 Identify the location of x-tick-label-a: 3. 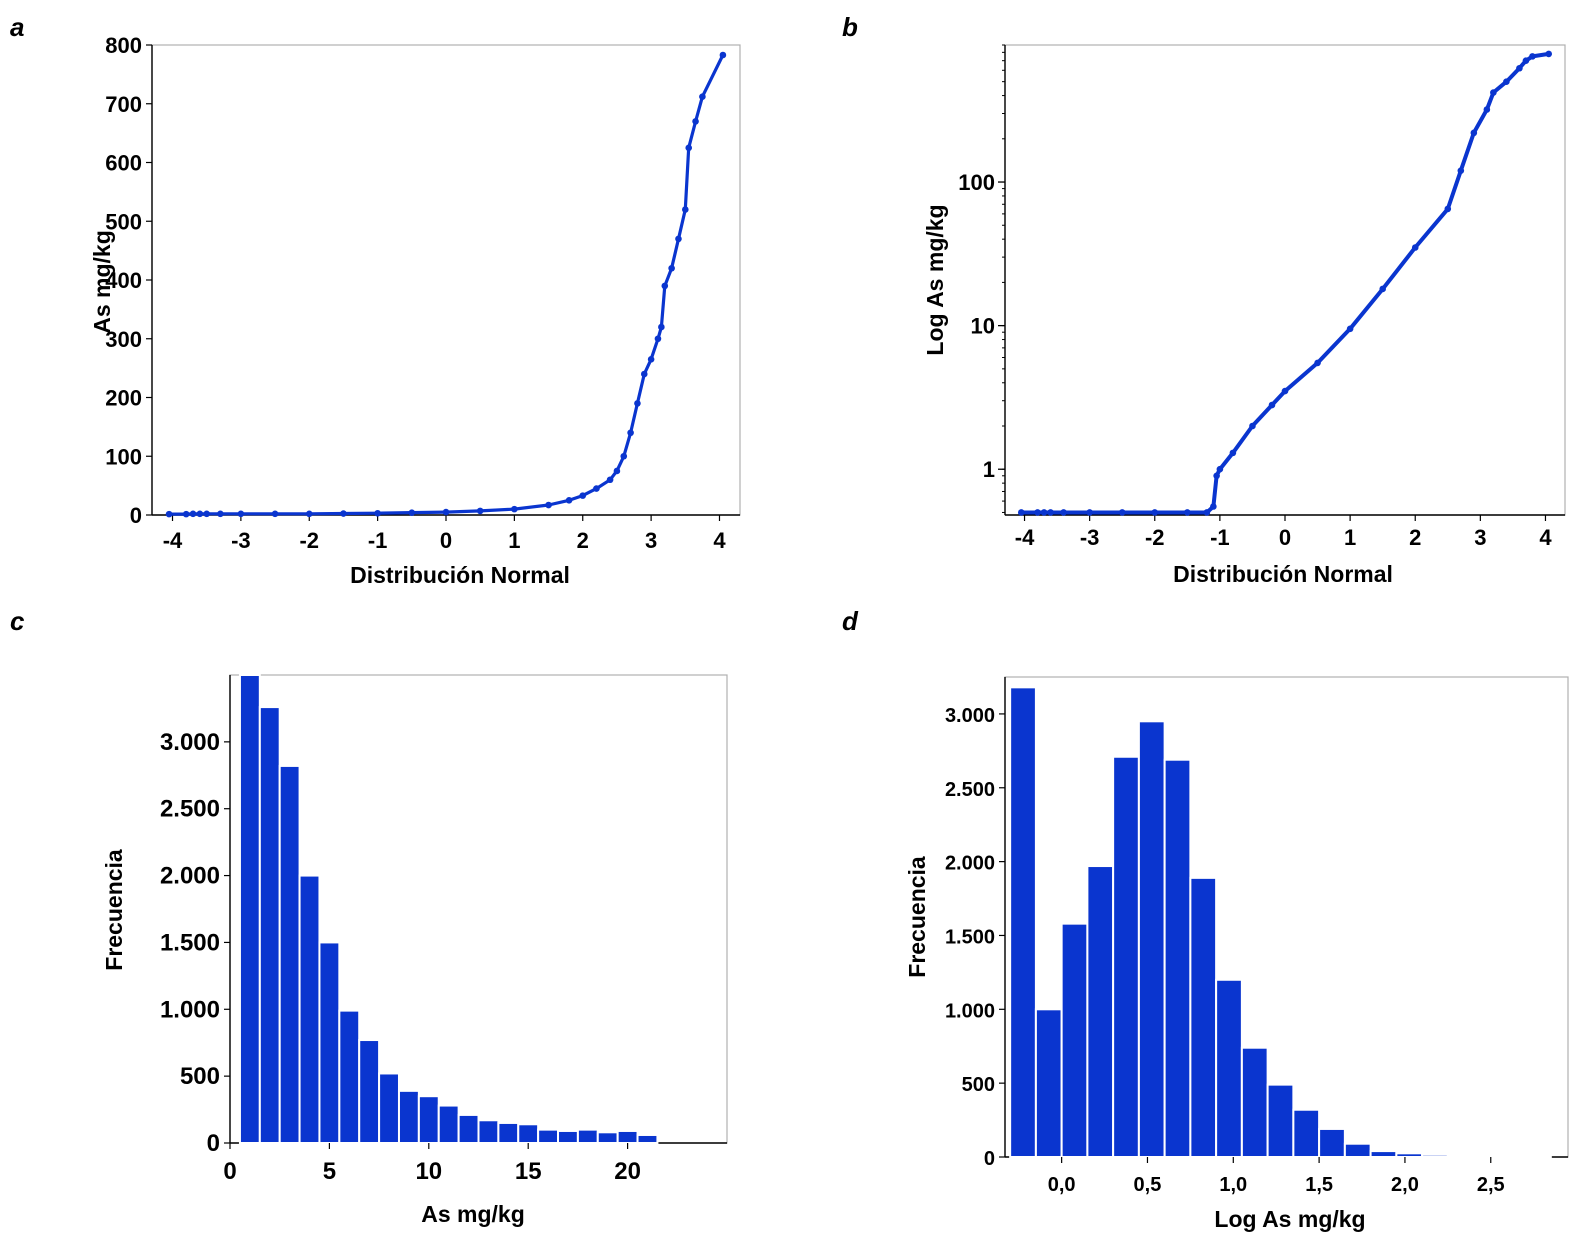
(651, 540).